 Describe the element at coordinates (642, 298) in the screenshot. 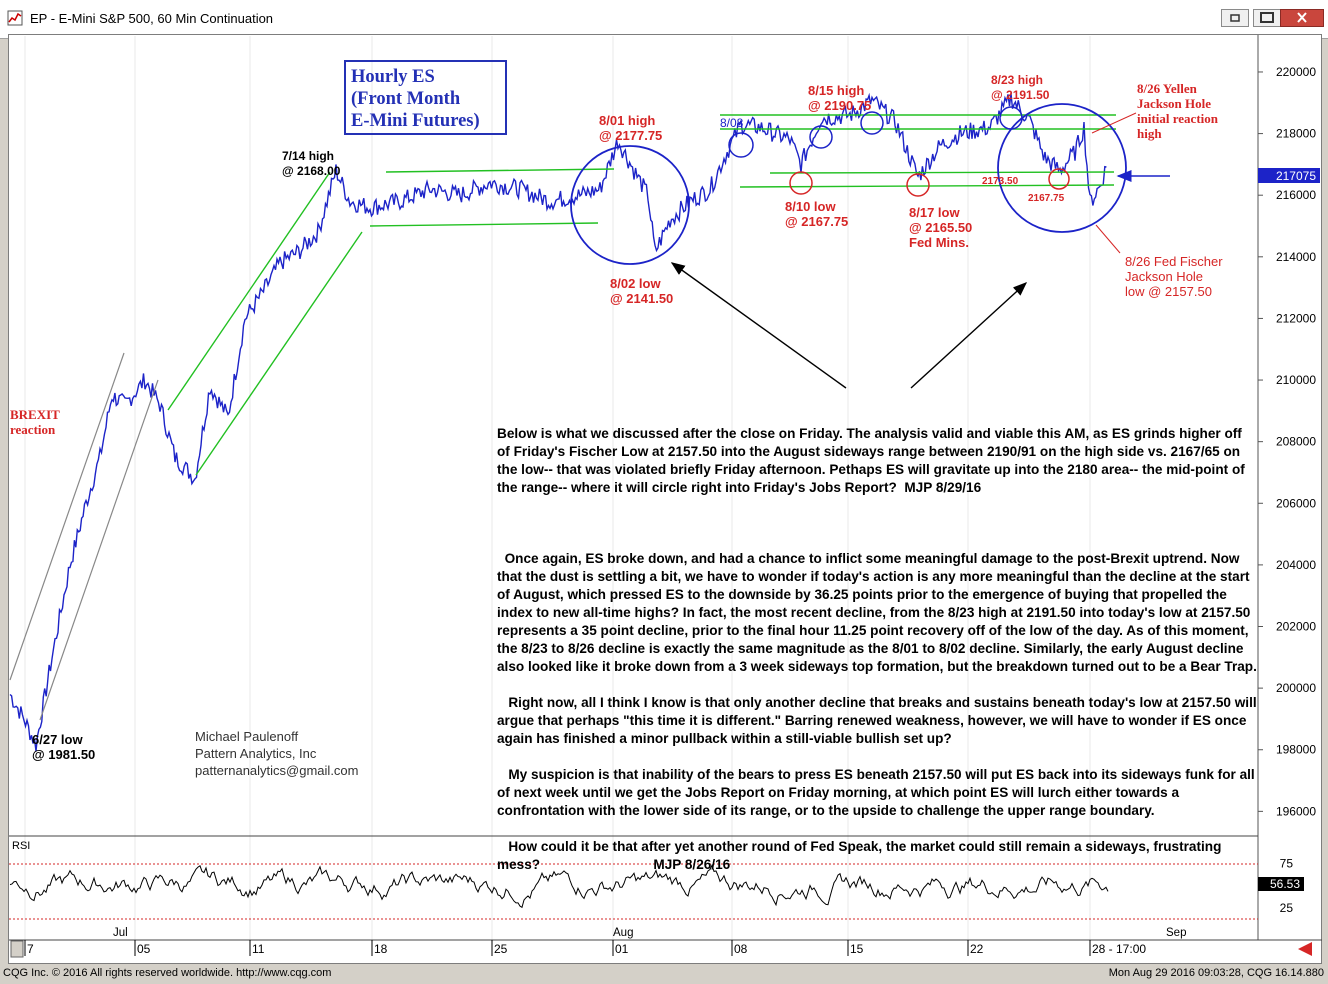

I see `annotation-802-line2: @ 2141.50` at that location.